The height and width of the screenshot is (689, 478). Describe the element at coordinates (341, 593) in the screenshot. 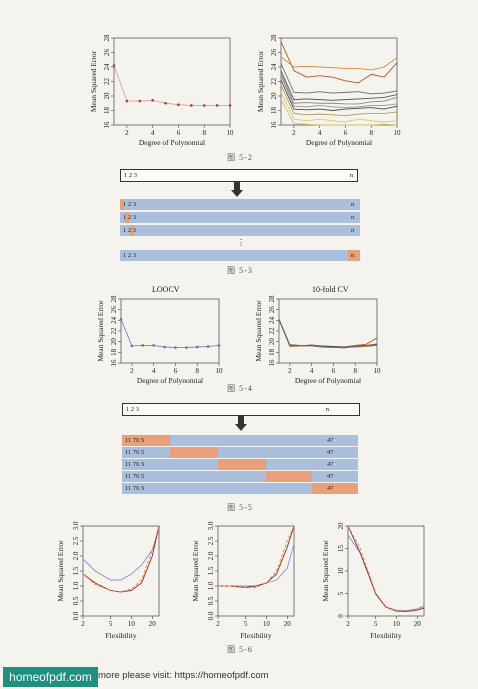

I see `y-tick-label: 5` at that location.